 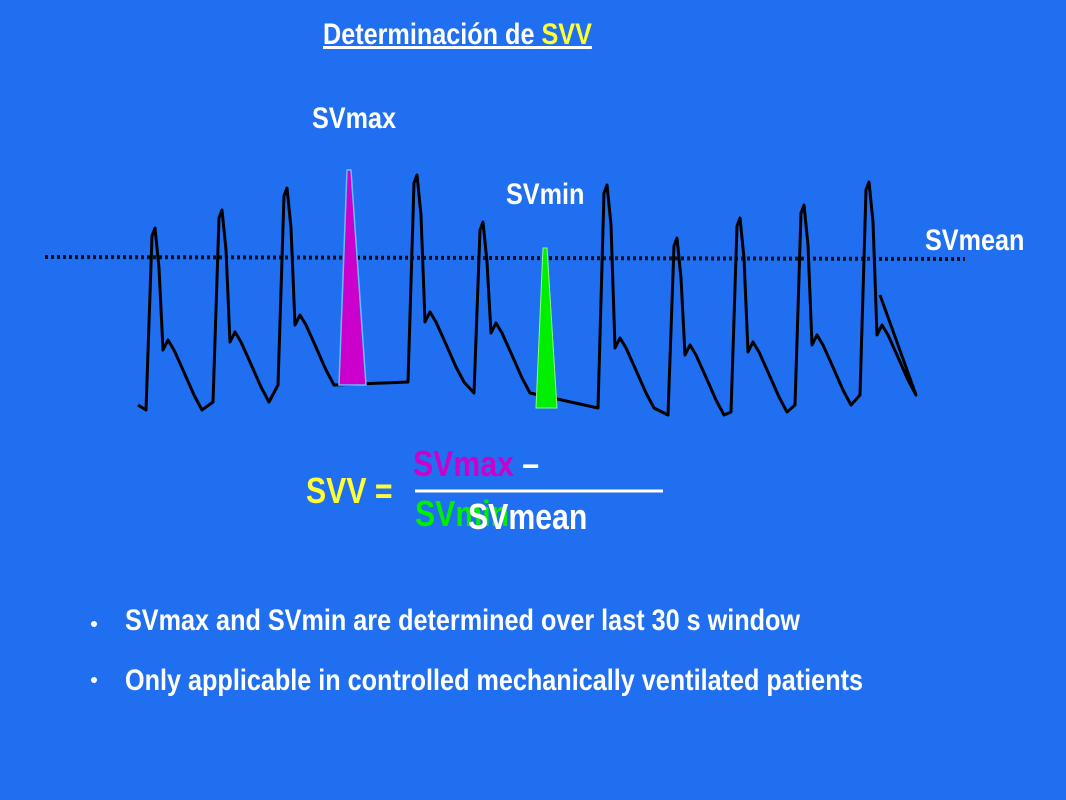 What do you see at coordinates (354, 118) in the screenshot?
I see `svmax-label: SVmax` at bounding box center [354, 118].